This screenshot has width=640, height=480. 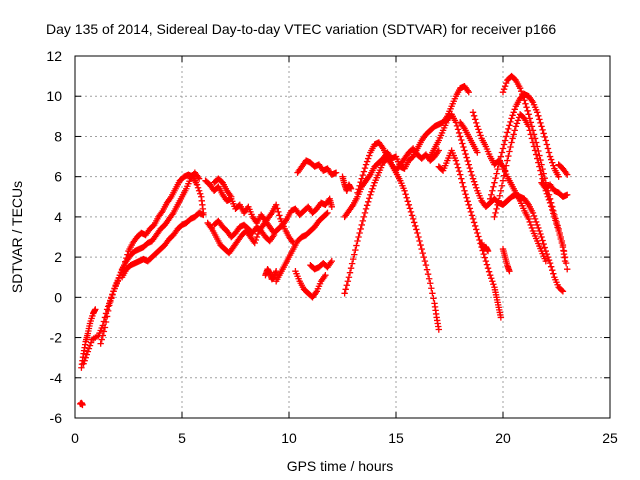 What do you see at coordinates (274, 235) in the screenshot?
I see `data-point-s9` at bounding box center [274, 235].